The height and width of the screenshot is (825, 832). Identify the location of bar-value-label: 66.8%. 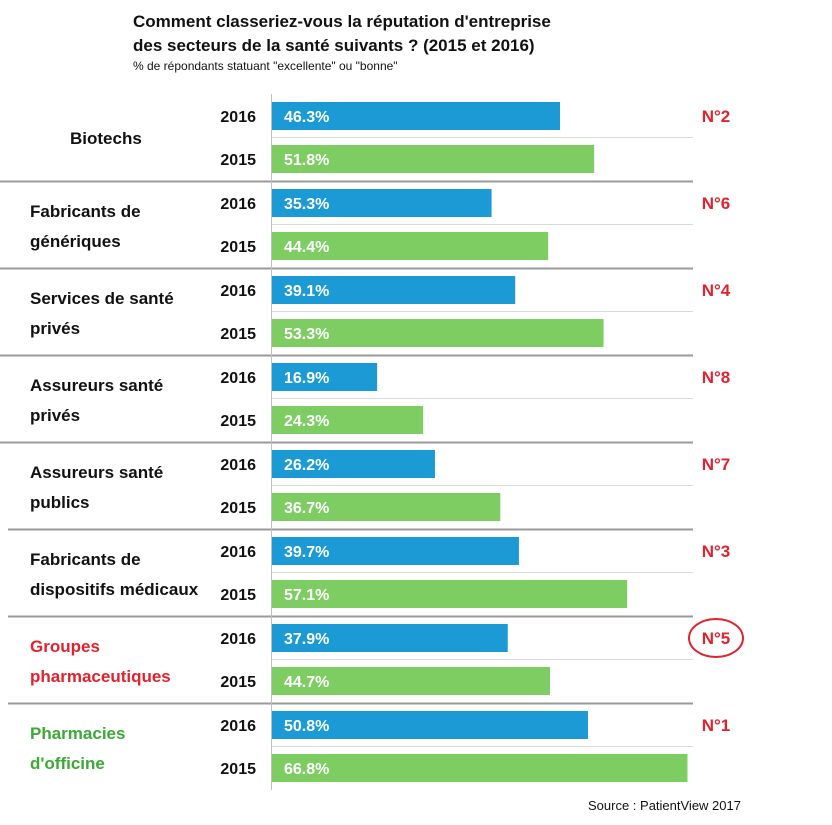
(306, 769).